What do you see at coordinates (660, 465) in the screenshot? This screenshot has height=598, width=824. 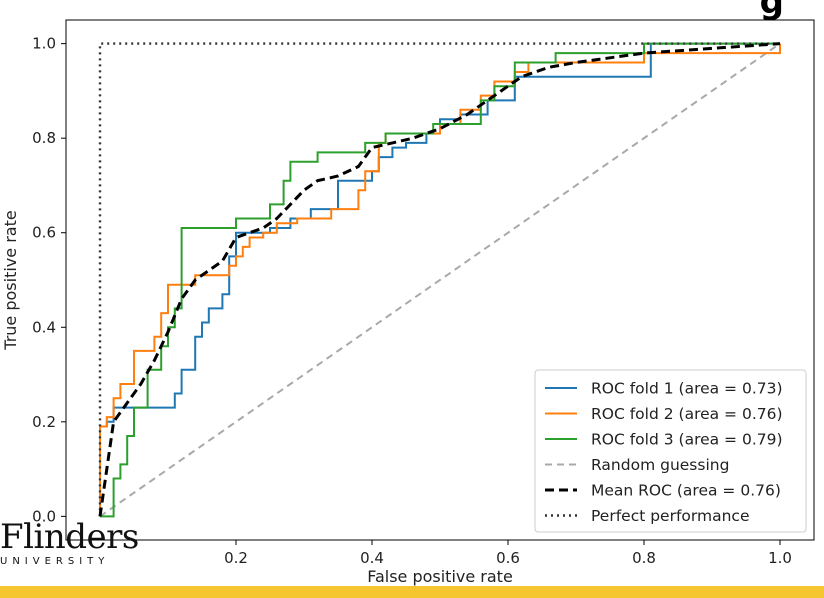 I see `legend-label: Random guessing` at bounding box center [660, 465].